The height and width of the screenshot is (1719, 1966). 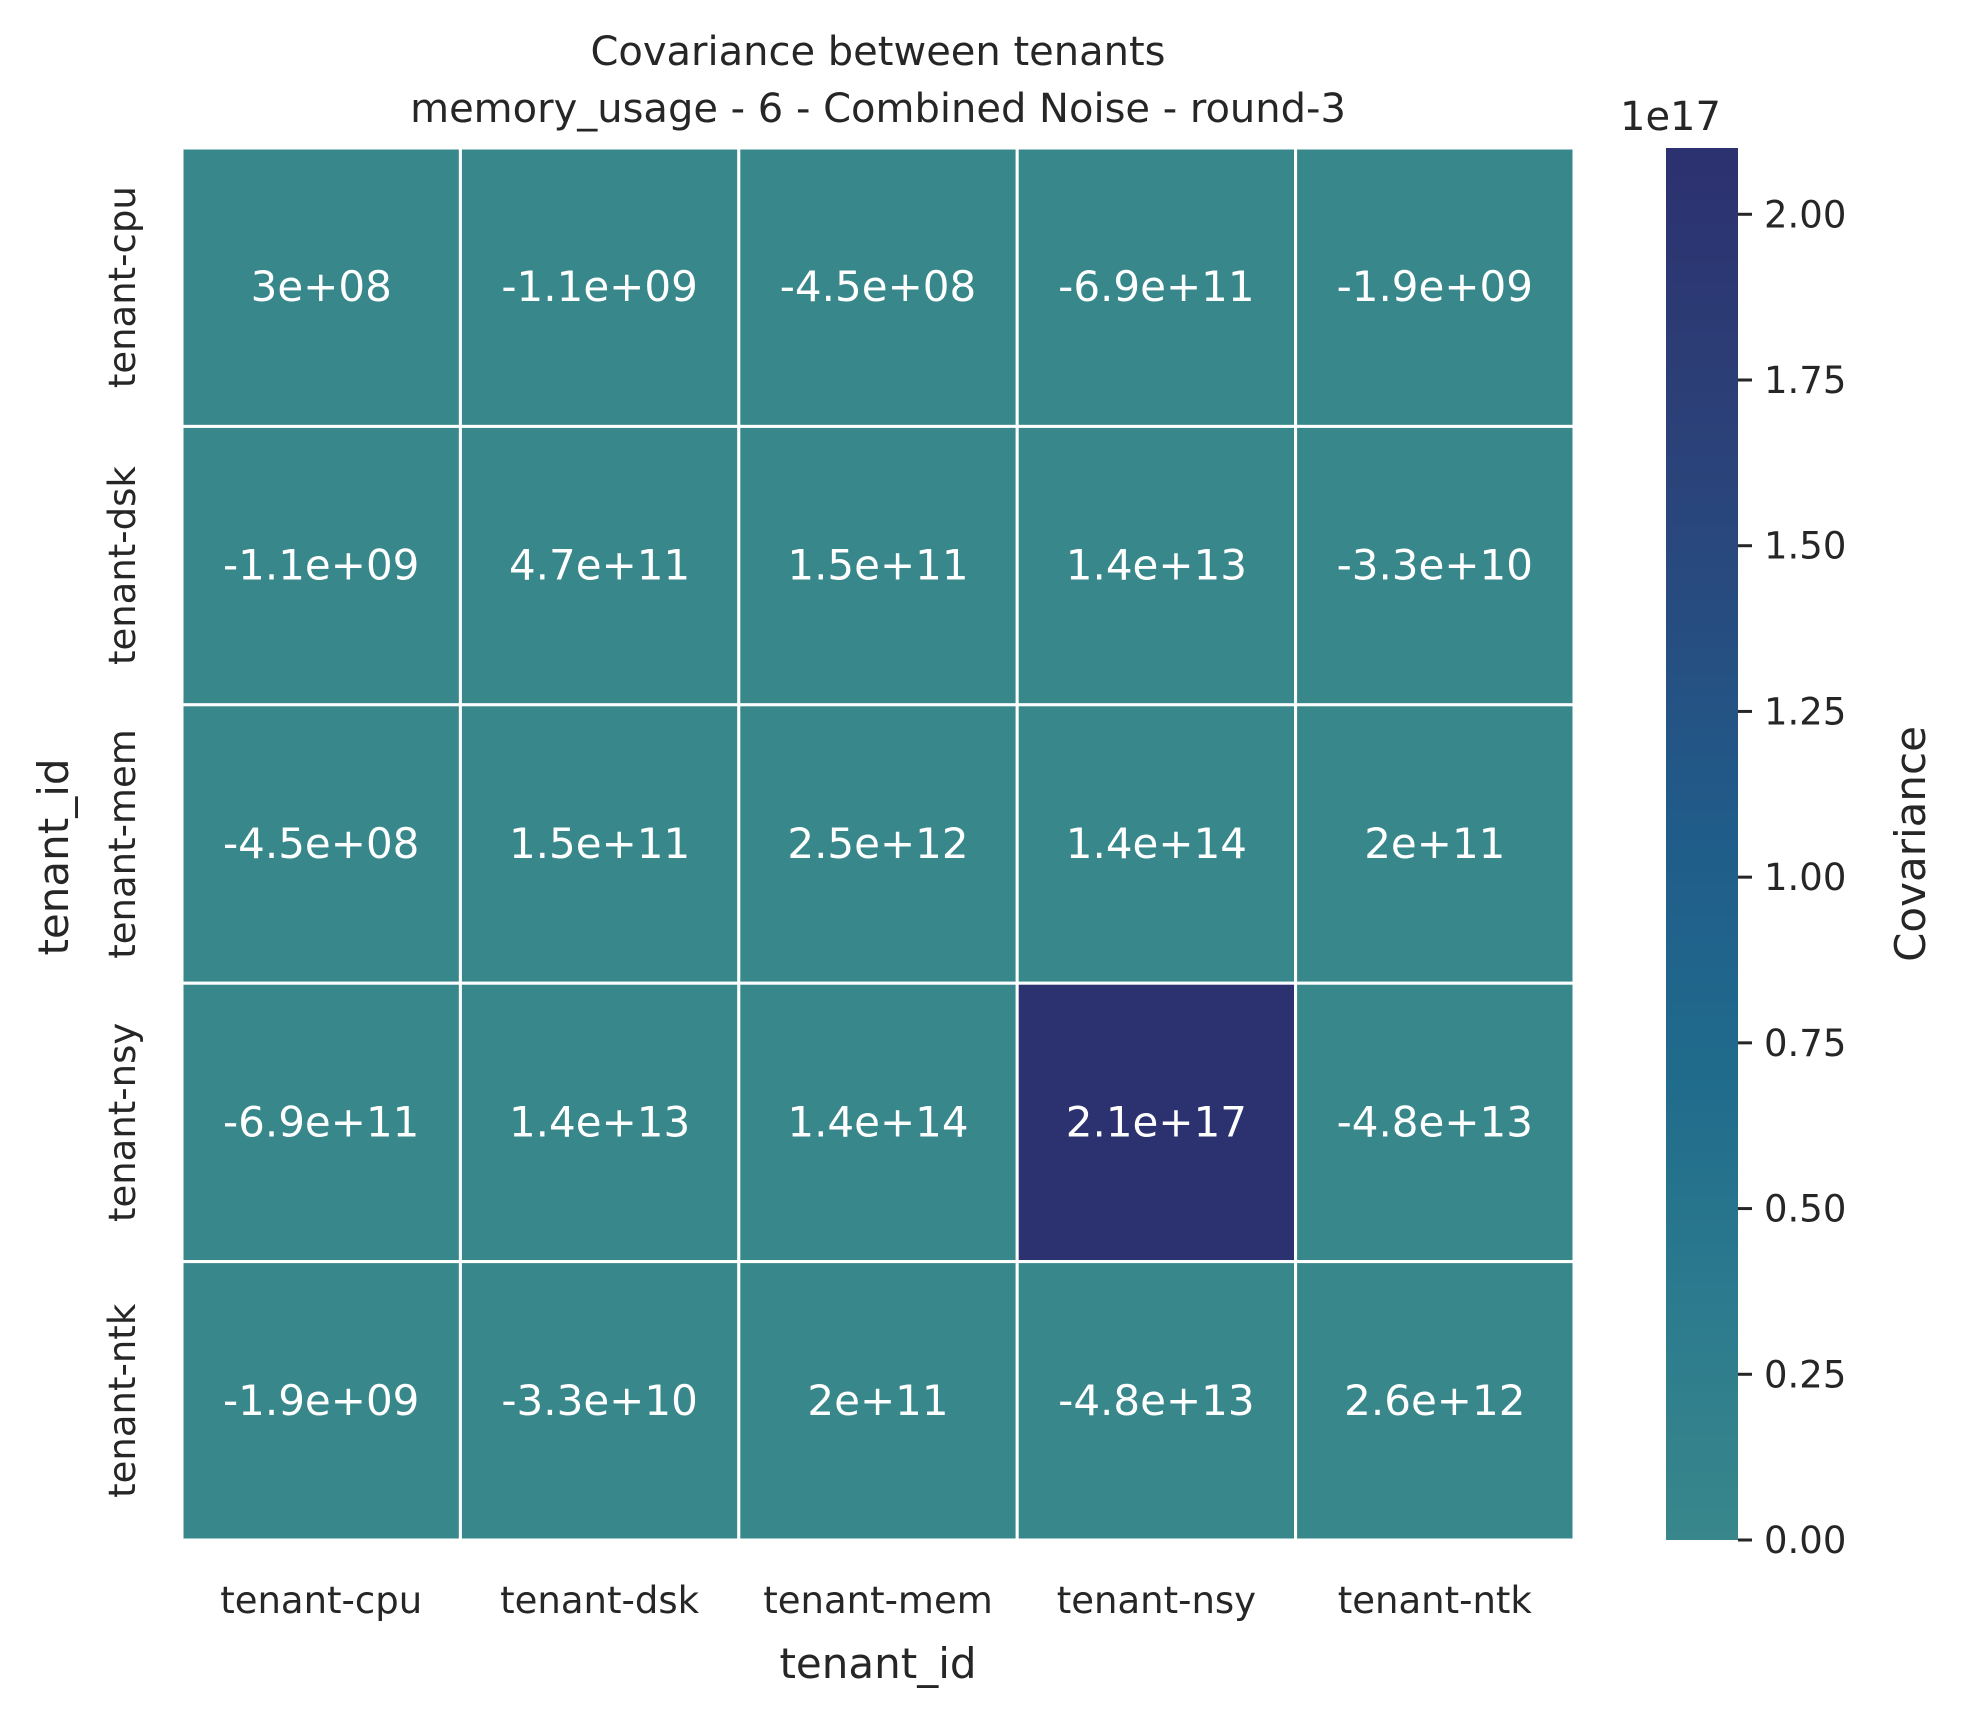 I want to click on colorbar-tick-label: 0.75, so click(x=1805, y=1043).